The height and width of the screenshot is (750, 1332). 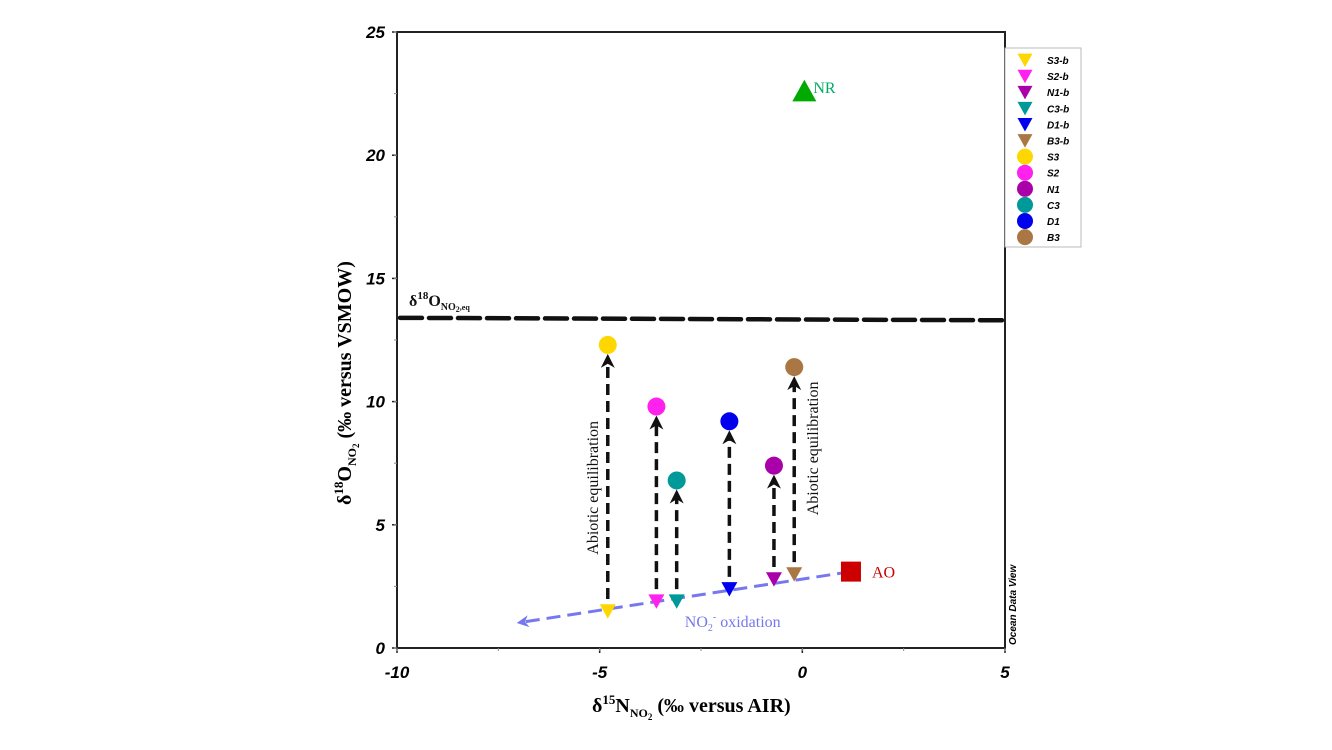 I want to click on legend: S3-b S2-b N1-b C3-b D1-b B3-b S3 S2 N1 C3 D1 B3, so click(x=1043, y=147).